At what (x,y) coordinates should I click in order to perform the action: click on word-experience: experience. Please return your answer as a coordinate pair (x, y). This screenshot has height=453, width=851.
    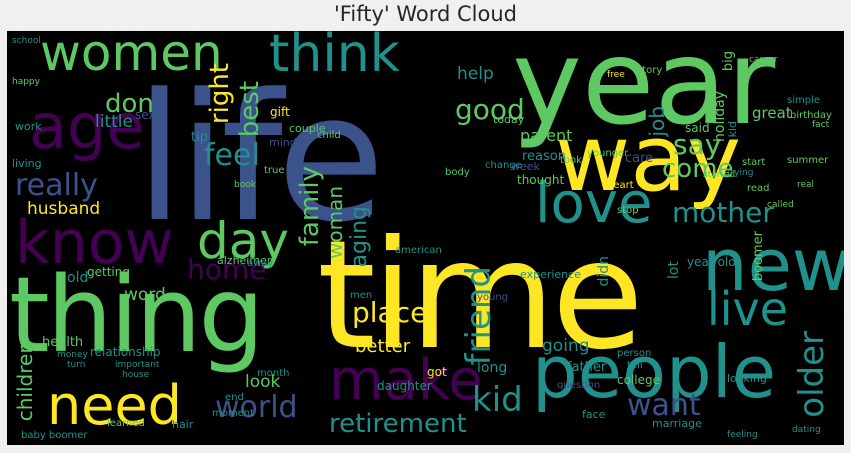
    Looking at the image, I should click on (550, 274).